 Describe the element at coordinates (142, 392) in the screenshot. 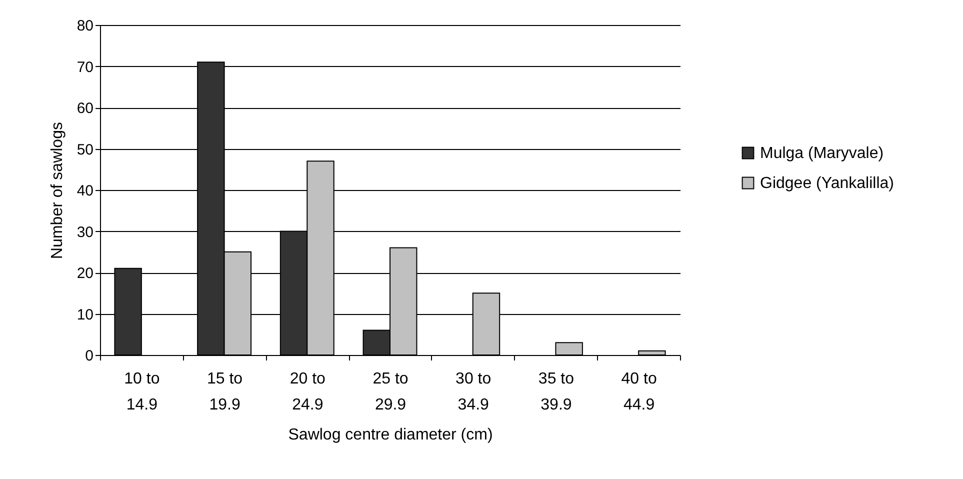

I see `x-tick-label: 10 to 14.9` at that location.